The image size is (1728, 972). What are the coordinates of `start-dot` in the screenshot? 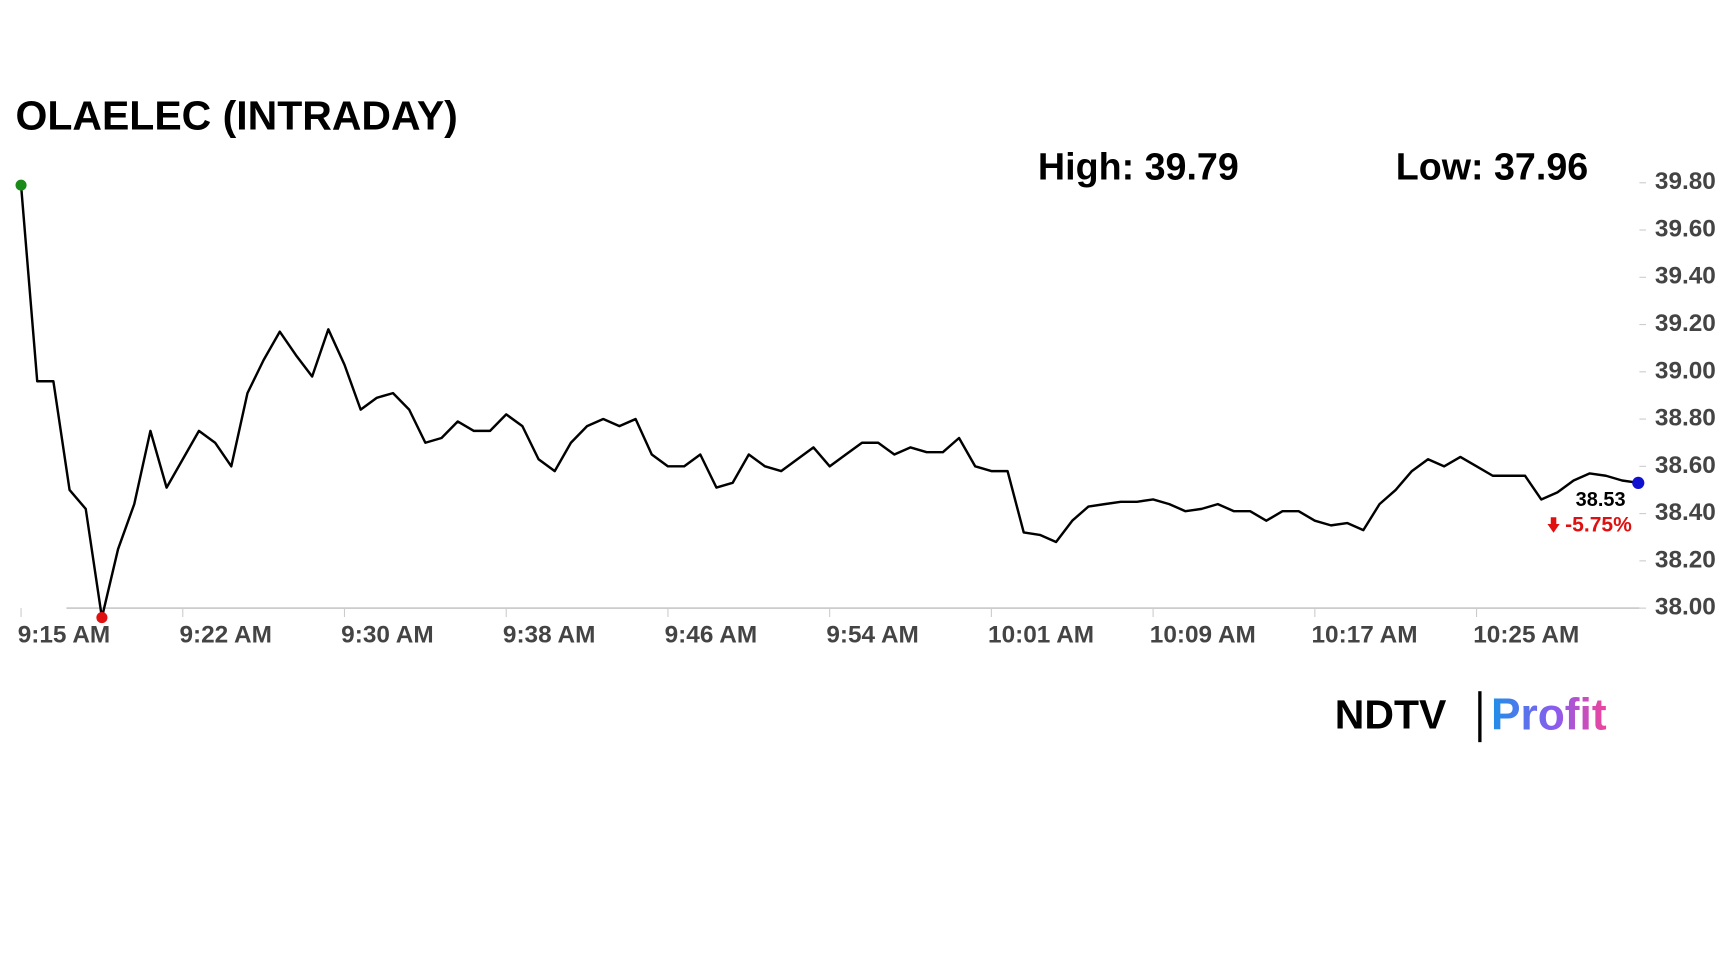 It's located at (21, 185).